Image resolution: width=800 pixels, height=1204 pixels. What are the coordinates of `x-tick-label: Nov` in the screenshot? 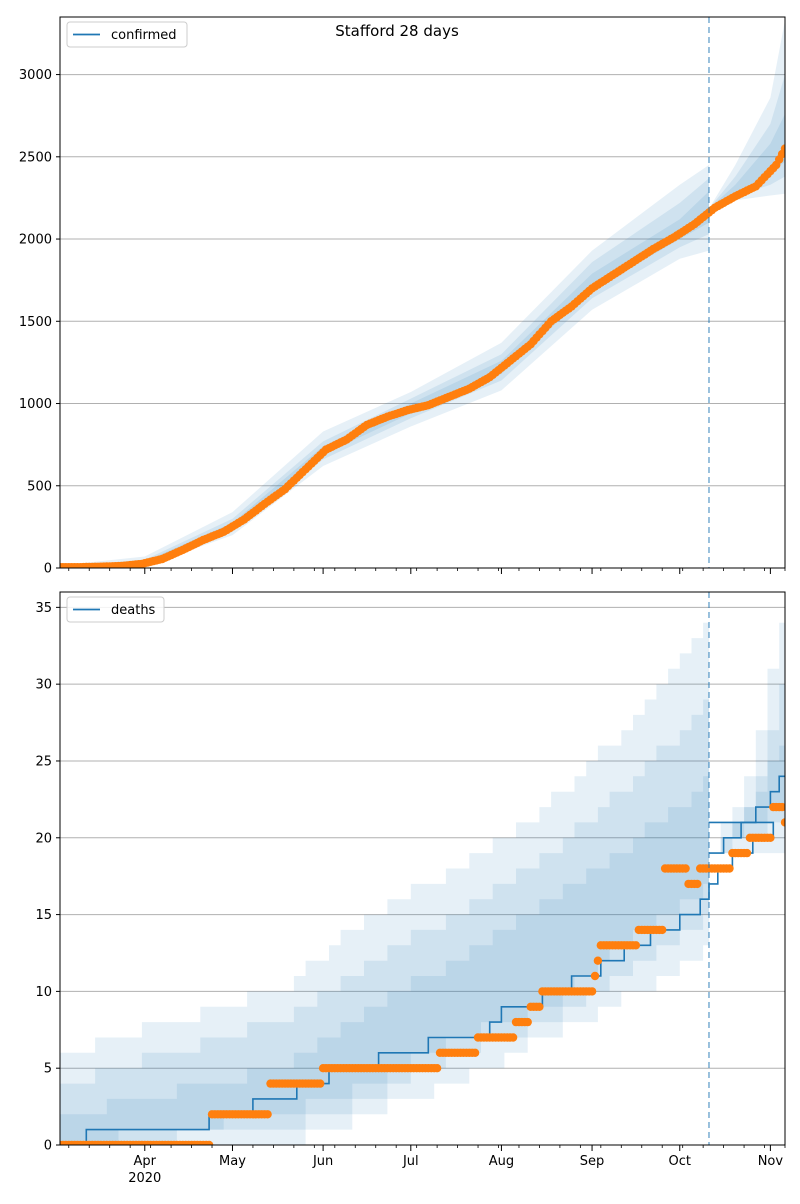 It's located at (771, 1161).